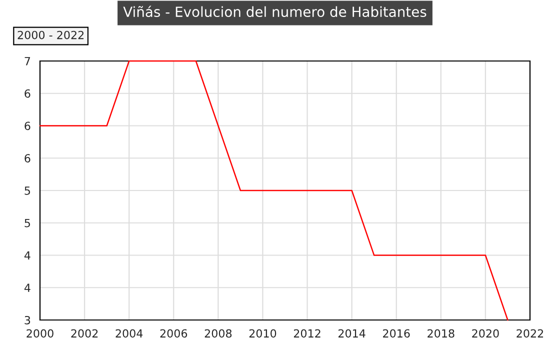 This screenshot has height=350, width=550. I want to click on x-tick-label: 2016, so click(396, 333).